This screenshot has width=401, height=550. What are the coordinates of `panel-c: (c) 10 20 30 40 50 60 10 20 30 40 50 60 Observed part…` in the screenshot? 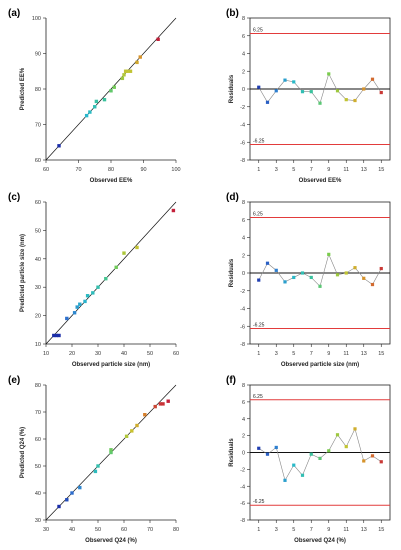 It's located at (93, 280).